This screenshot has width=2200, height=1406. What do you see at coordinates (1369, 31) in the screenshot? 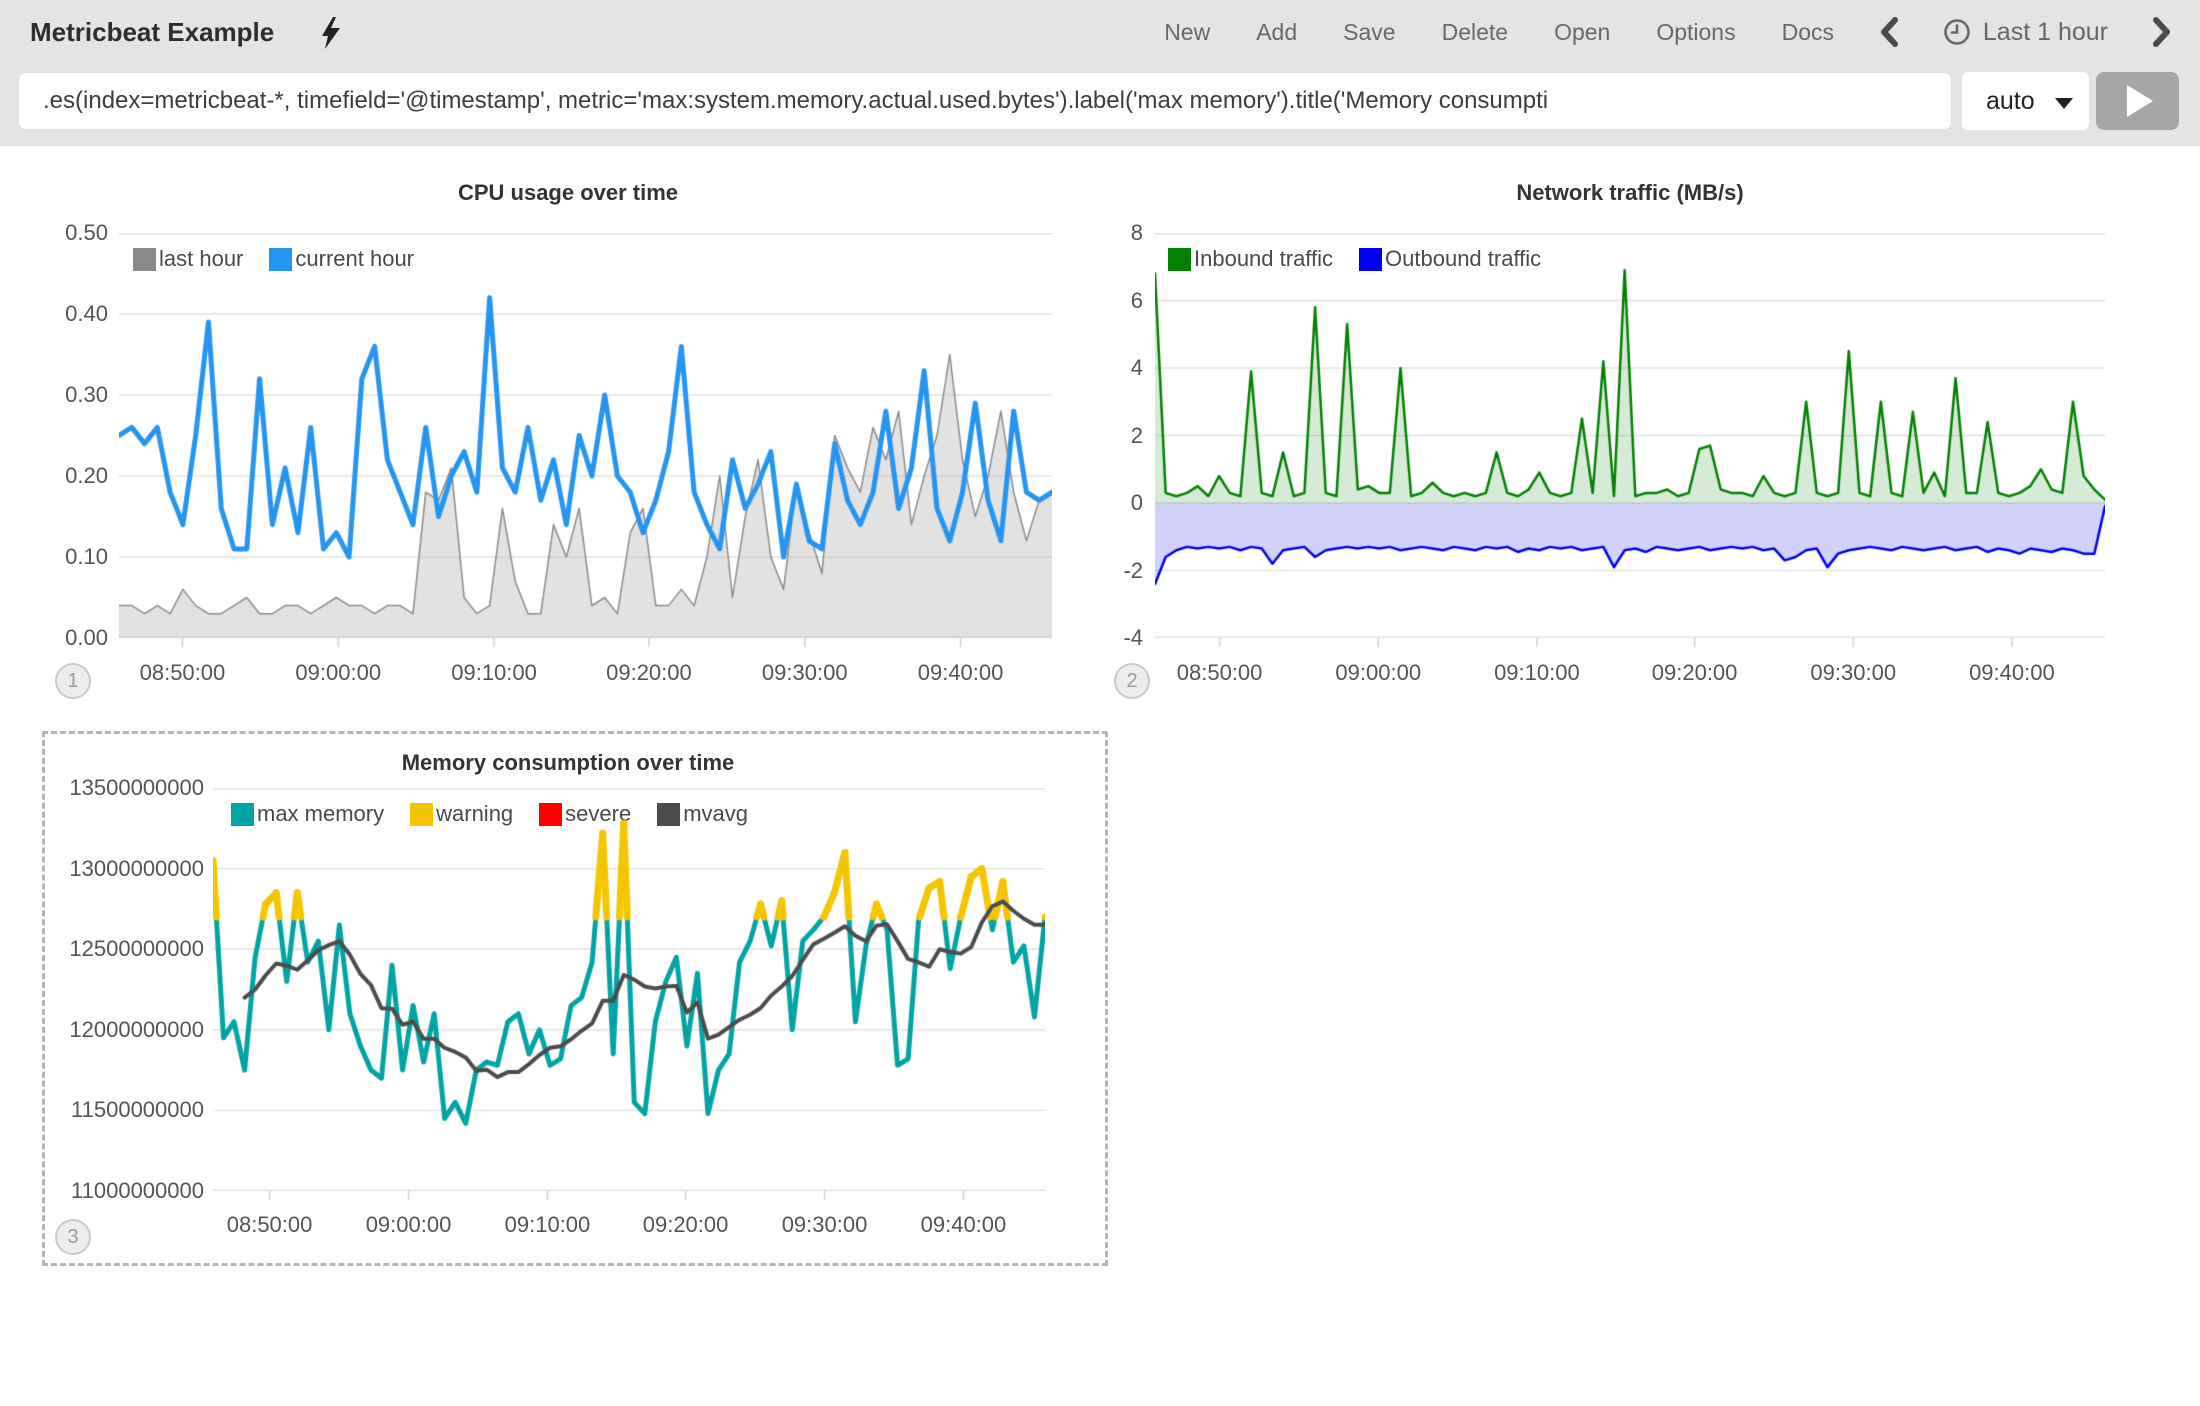
I see `menu-item-save: Save` at bounding box center [1369, 31].